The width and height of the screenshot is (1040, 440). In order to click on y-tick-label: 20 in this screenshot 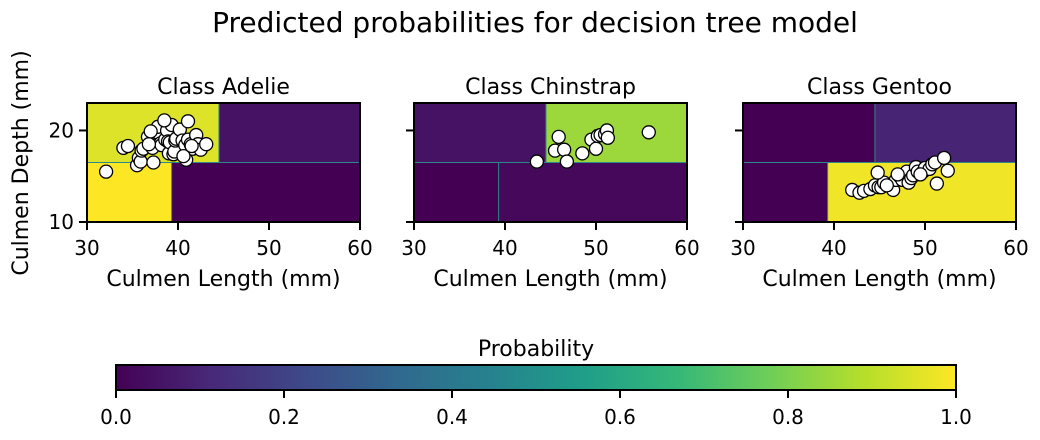, I will do `click(61, 130)`.